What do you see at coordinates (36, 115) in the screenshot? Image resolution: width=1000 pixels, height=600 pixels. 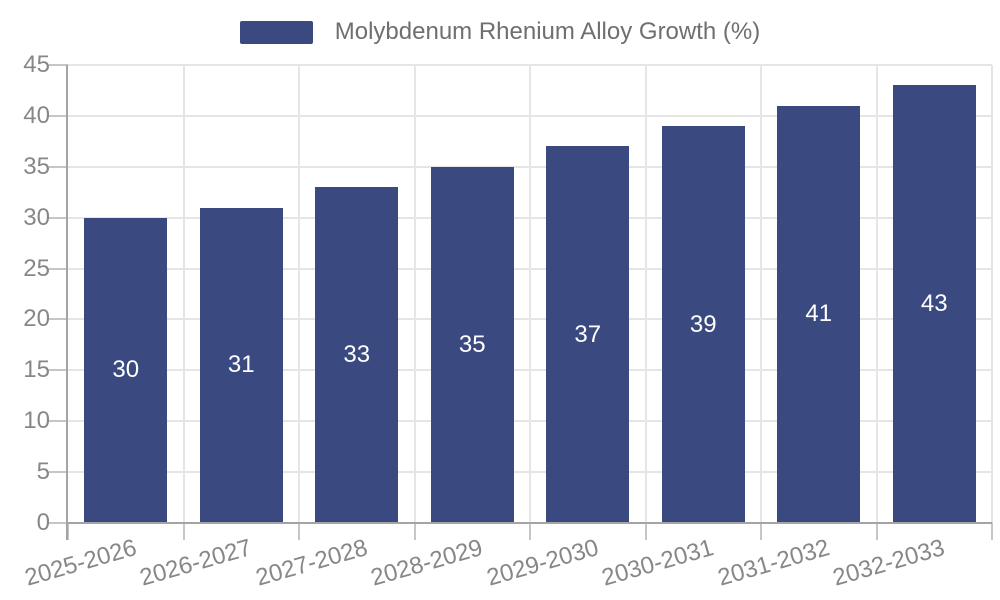 I see `y-axis-tick-label: 40` at bounding box center [36, 115].